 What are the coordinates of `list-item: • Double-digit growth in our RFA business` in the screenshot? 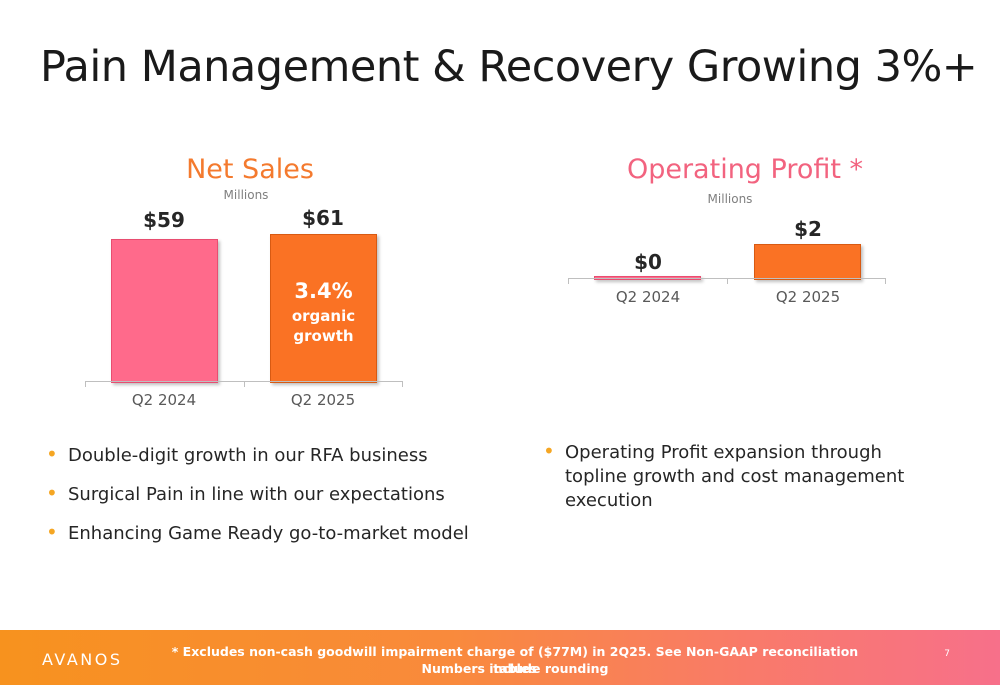 It's located at (237, 454).